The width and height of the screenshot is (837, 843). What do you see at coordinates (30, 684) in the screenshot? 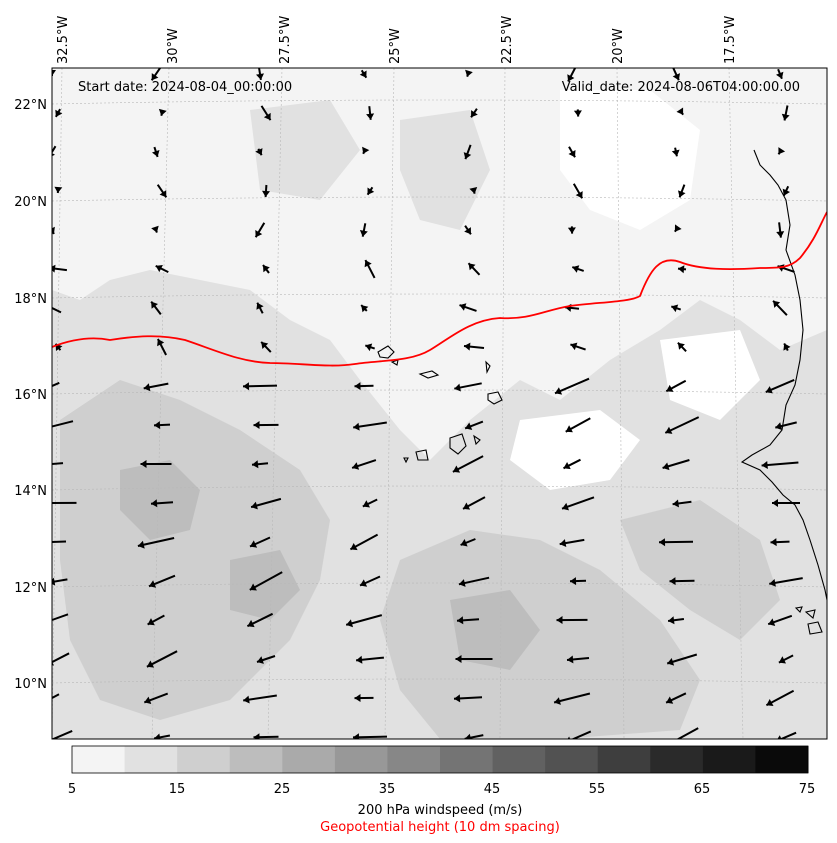
I see `lat-tick-label: 10°N` at bounding box center [30, 684].